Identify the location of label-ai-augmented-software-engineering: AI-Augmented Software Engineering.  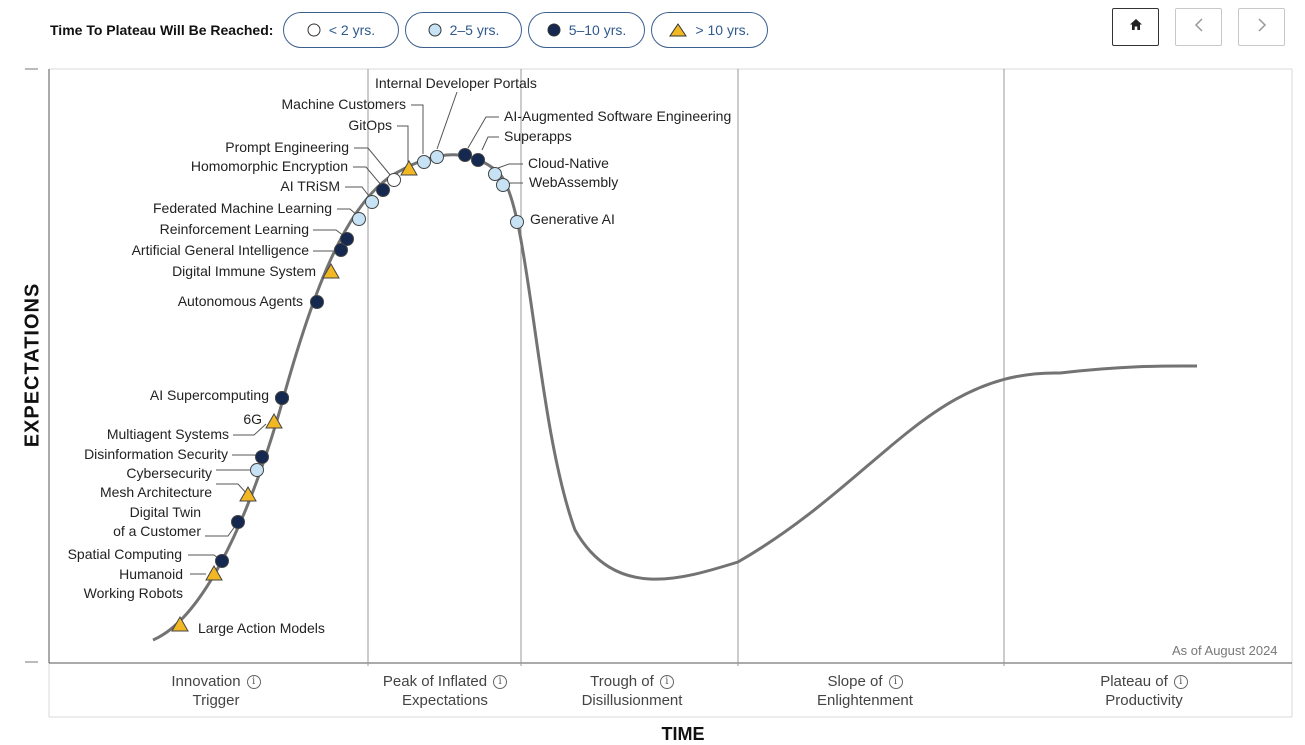
(617, 116).